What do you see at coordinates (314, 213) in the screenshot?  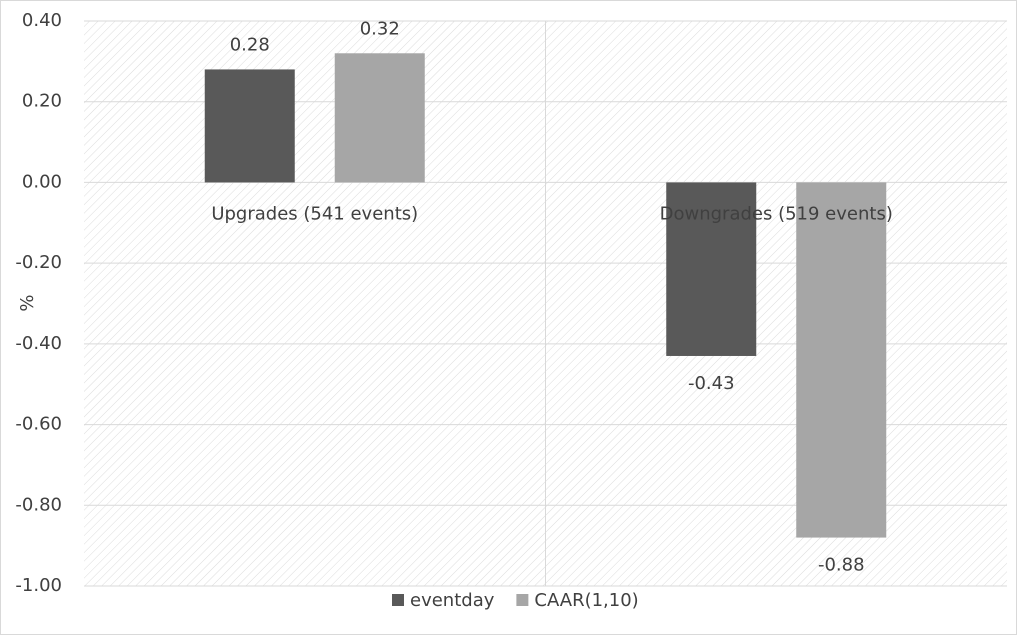 I see `x-tick-label: Upgrades (541 events)` at bounding box center [314, 213].